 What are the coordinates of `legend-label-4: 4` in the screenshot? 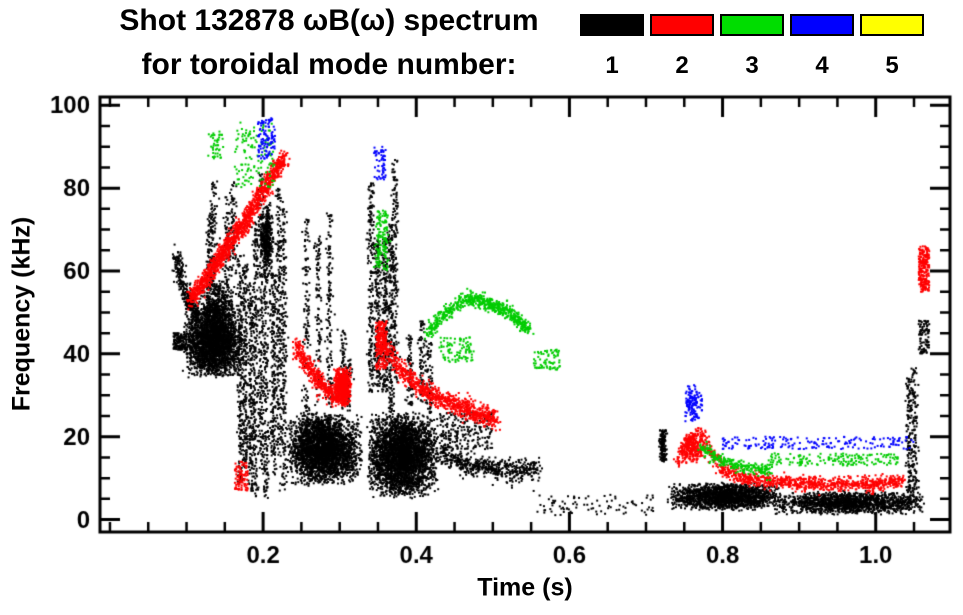 It's located at (822, 65).